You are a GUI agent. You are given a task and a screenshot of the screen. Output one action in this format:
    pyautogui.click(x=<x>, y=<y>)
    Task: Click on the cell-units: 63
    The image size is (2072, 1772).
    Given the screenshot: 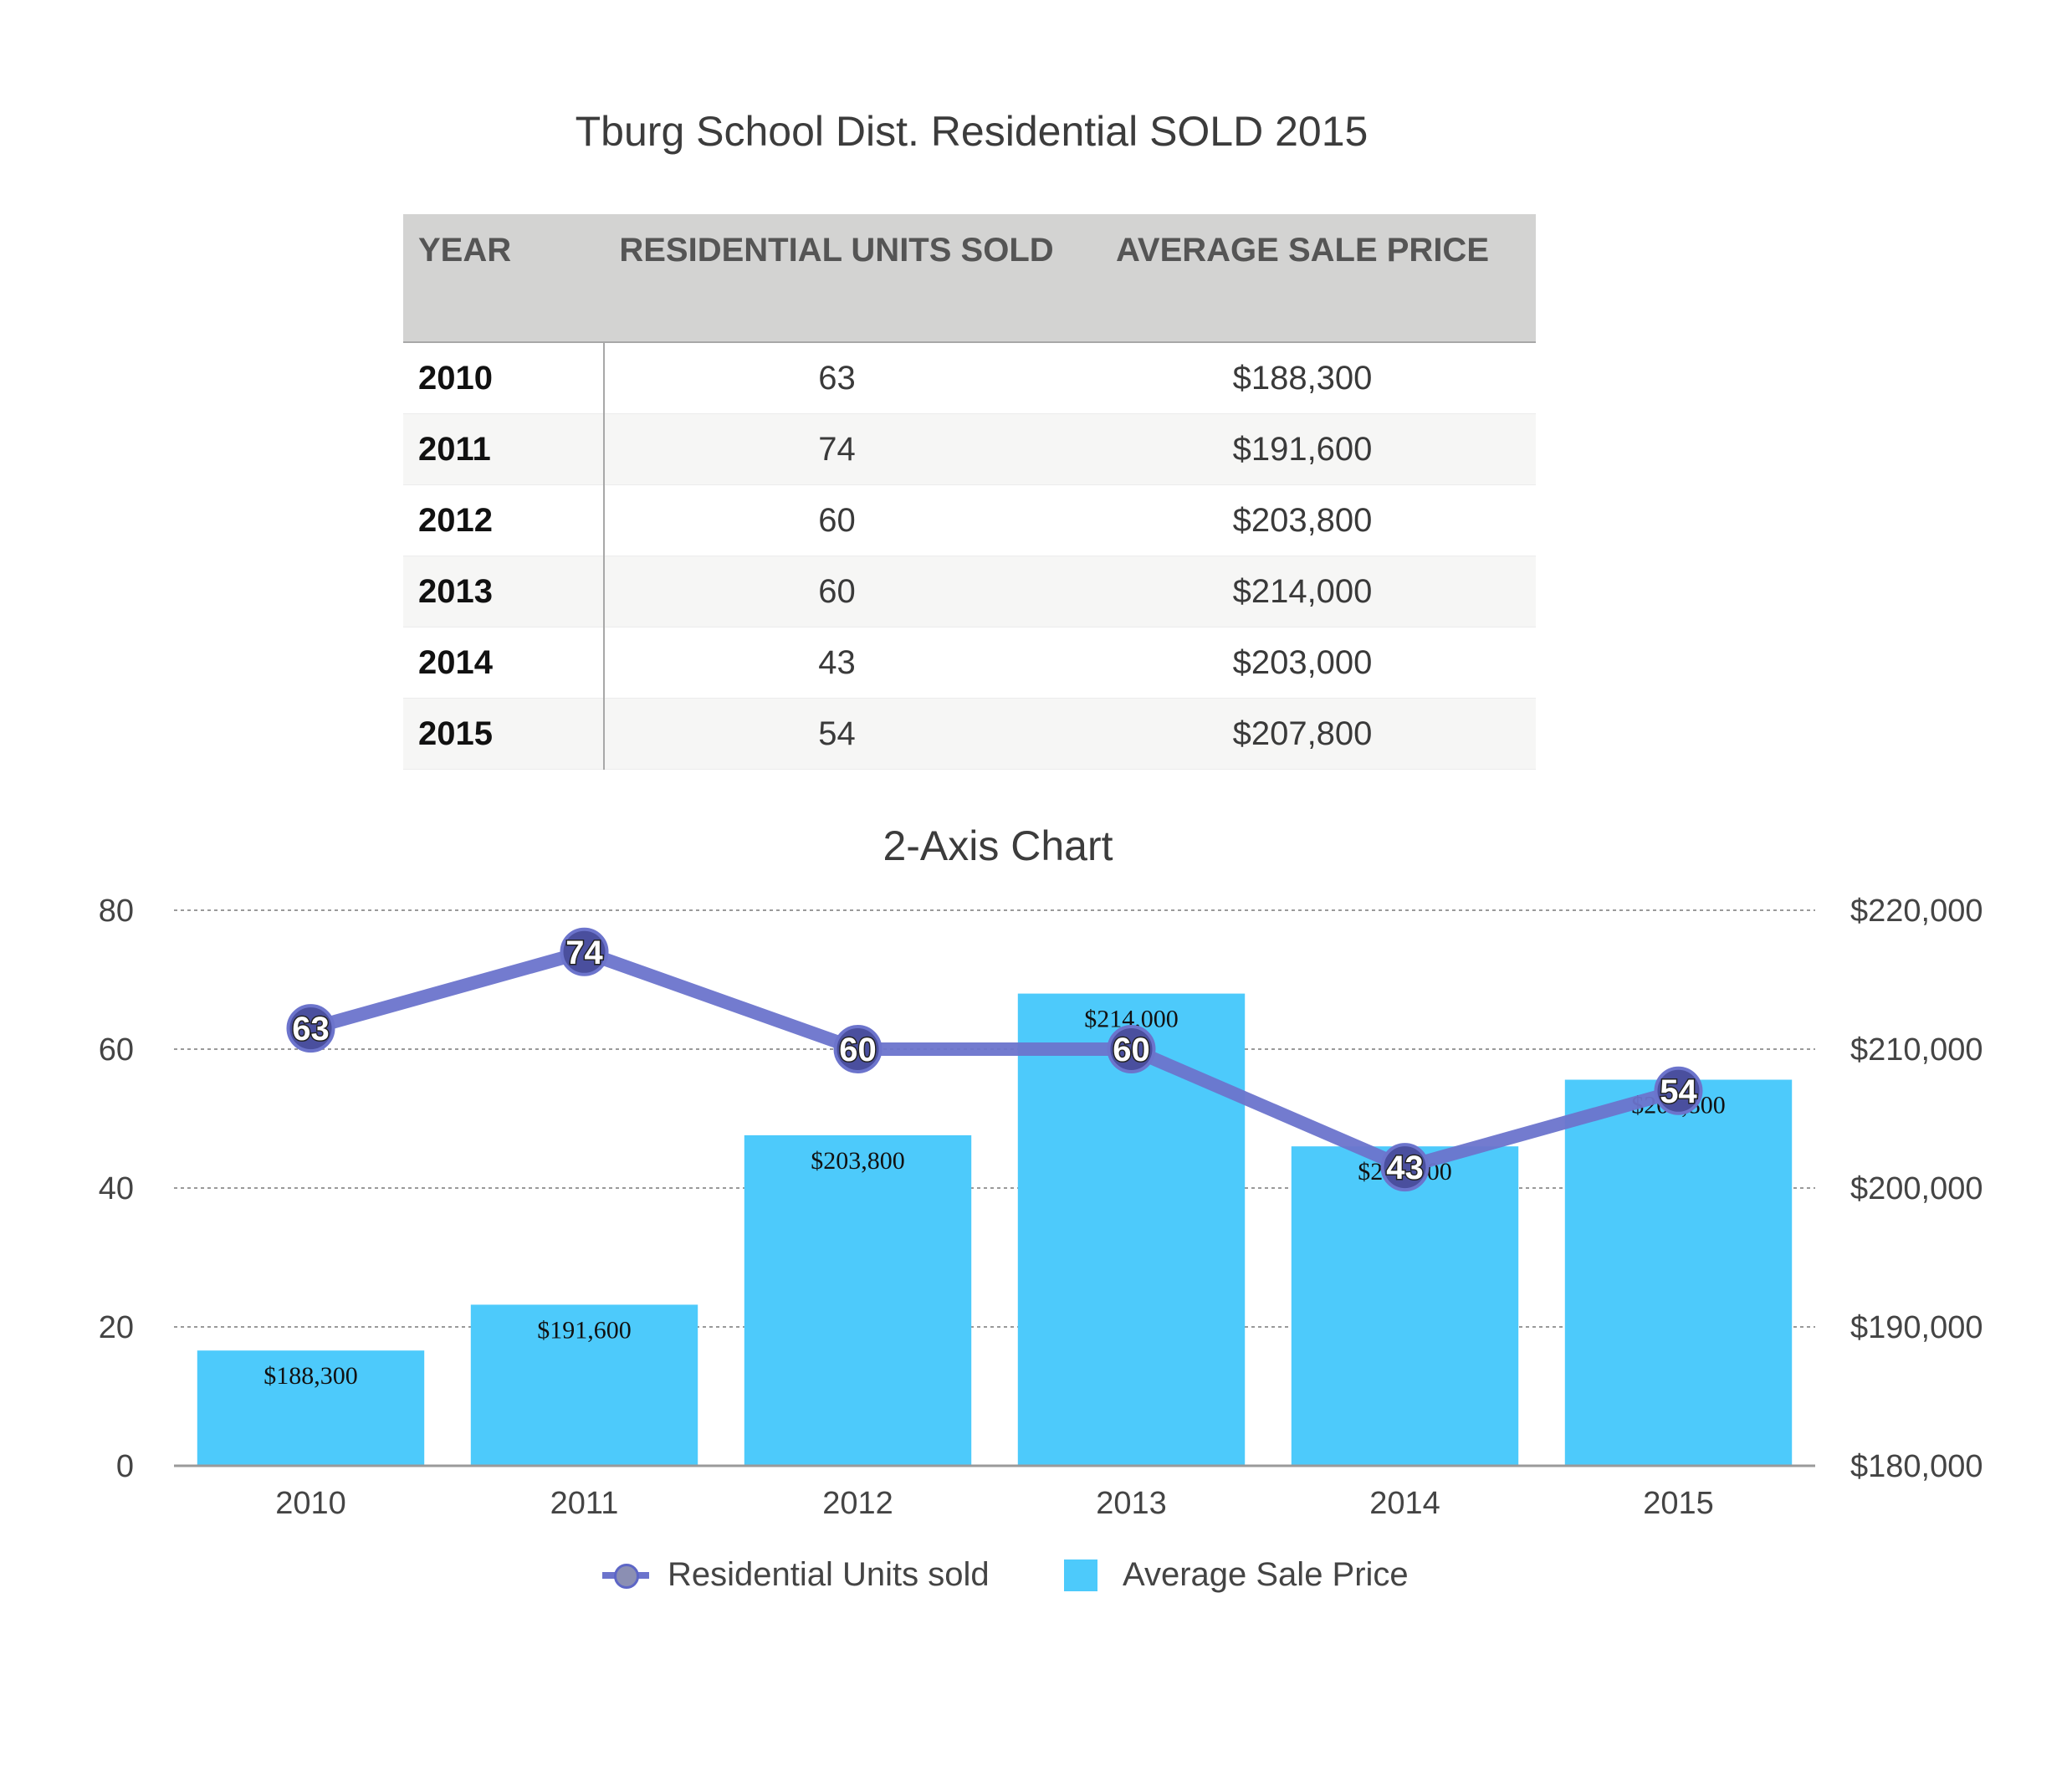 What is the action you would take?
    pyautogui.click(x=836, y=378)
    